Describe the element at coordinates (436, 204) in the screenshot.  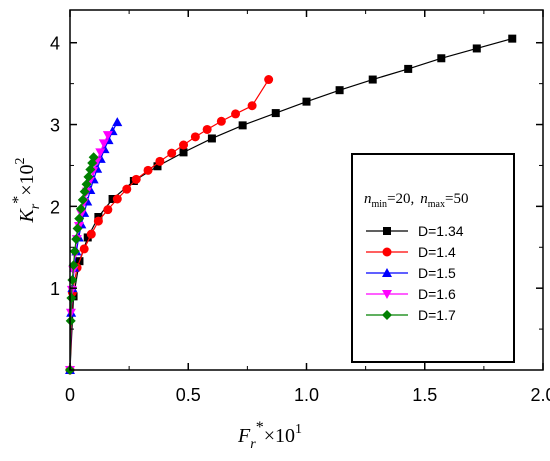
I see `legend-title-max-sub: max` at that location.